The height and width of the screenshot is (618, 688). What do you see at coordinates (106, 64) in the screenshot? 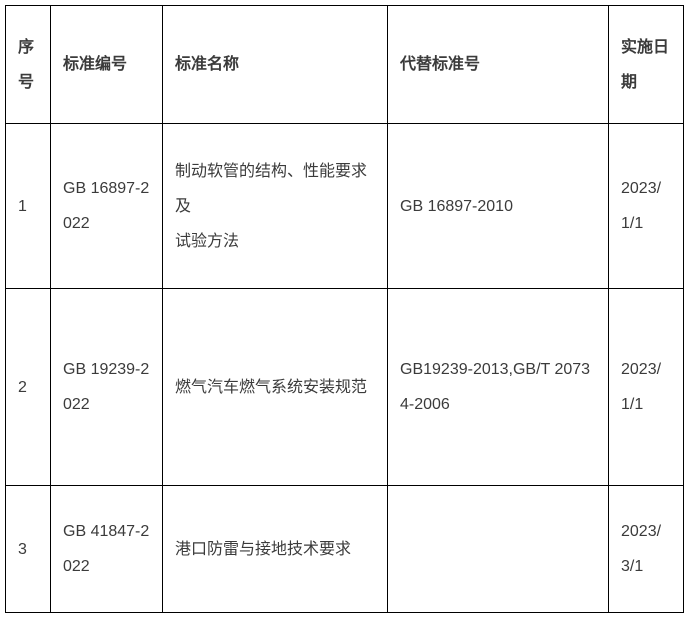
I see `header-standard-number: 标准编号` at bounding box center [106, 64].